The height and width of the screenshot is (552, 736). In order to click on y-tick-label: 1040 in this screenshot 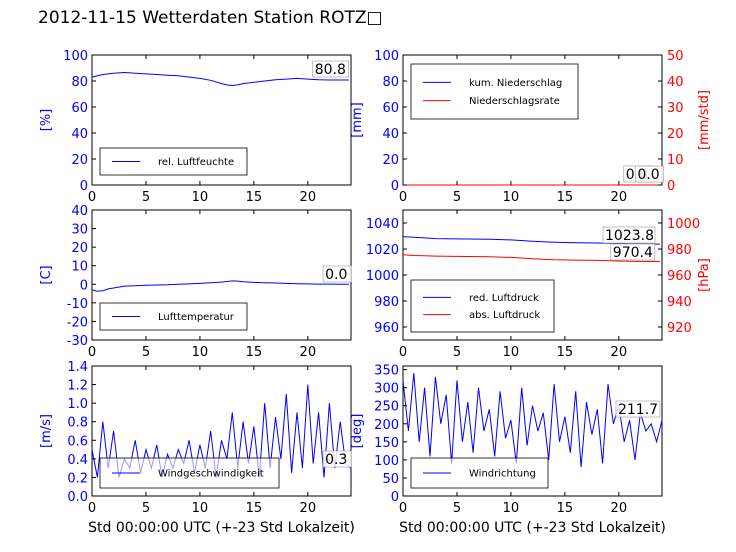, I will do `click(382, 224)`.